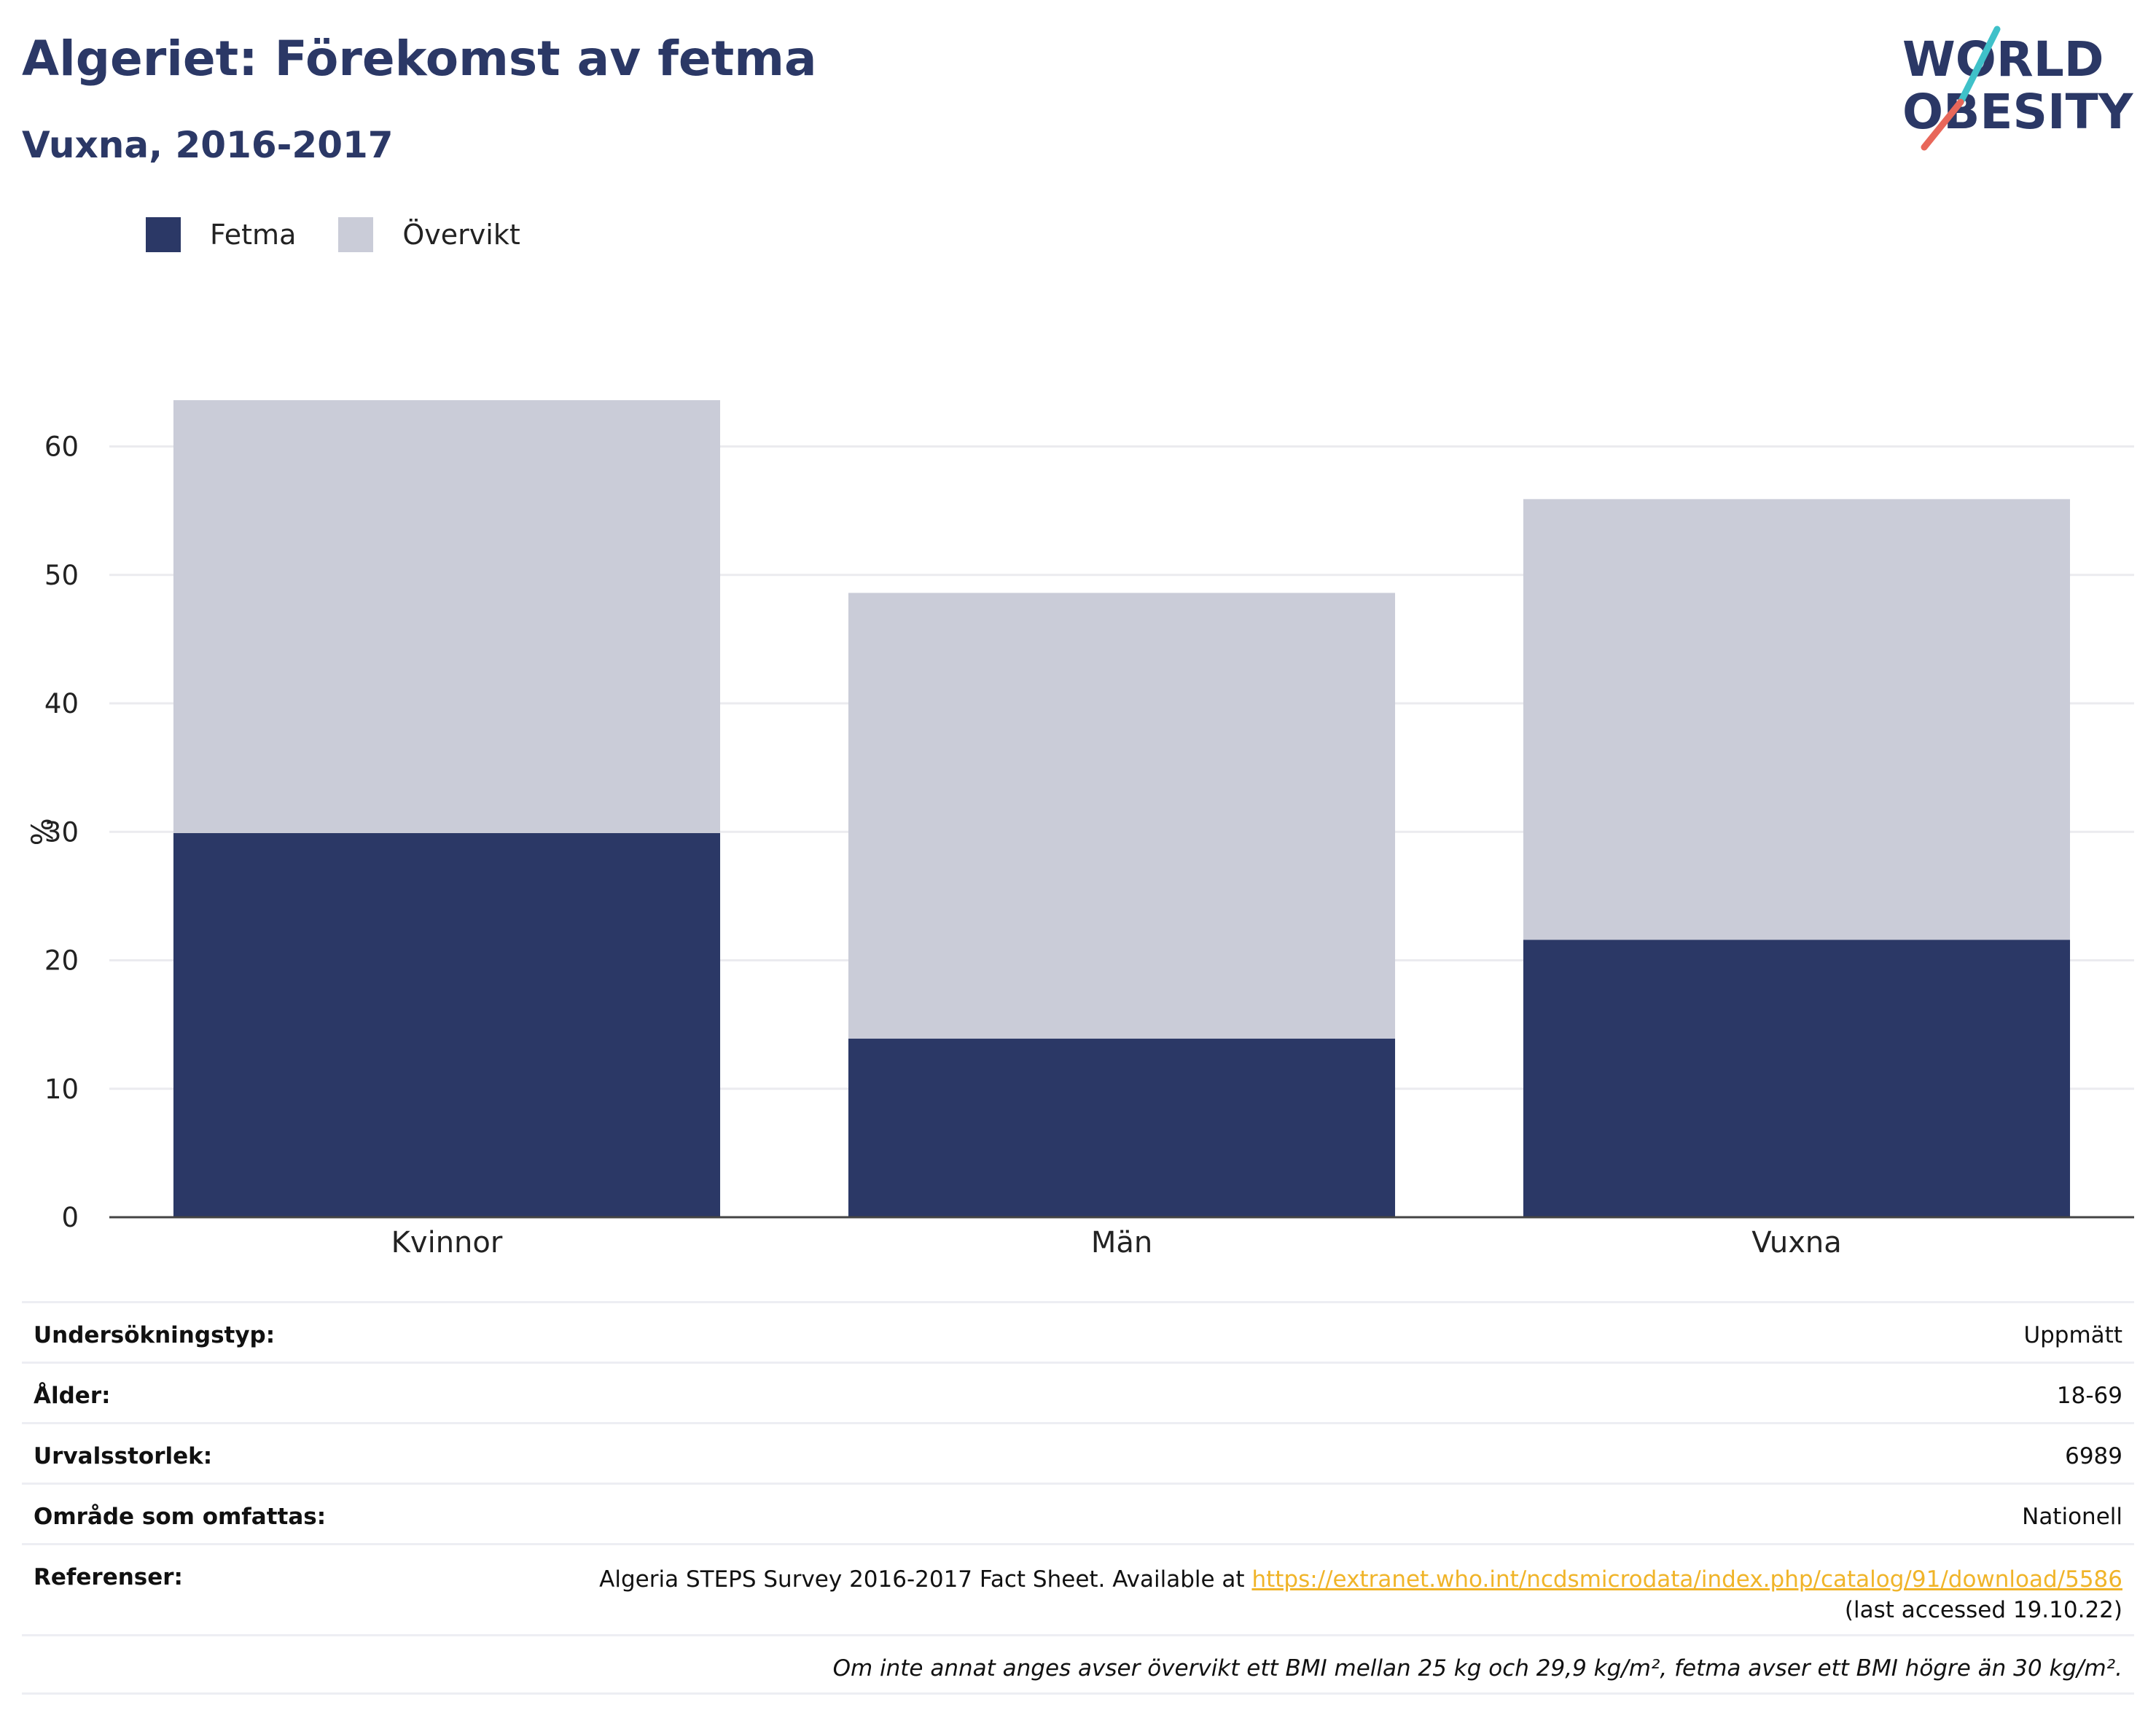 The width and height of the screenshot is (2156, 1734). What do you see at coordinates (2003, 59) in the screenshot?
I see `logo-line1: WORLD` at bounding box center [2003, 59].